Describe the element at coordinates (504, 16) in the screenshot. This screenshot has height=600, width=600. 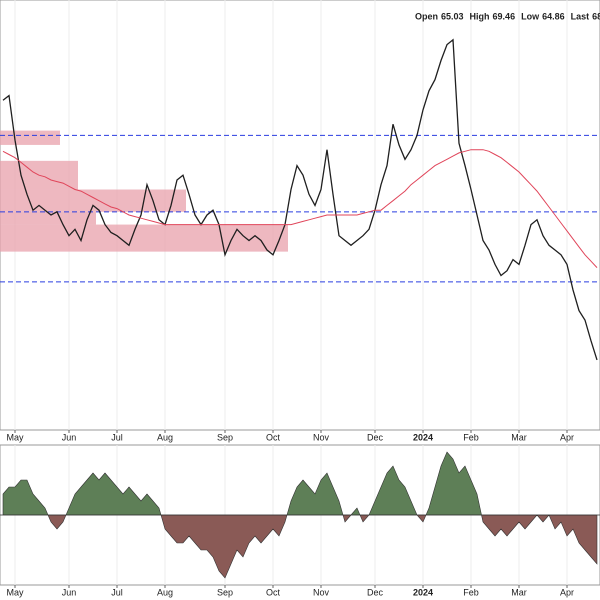
I see `header-value: 69.46` at that location.